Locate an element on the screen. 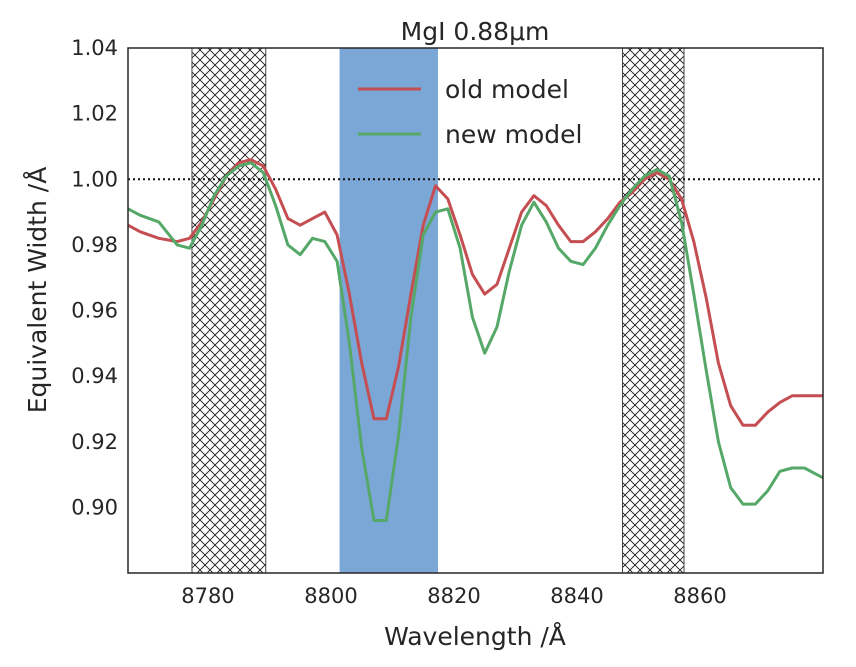 The height and width of the screenshot is (667, 856). x-tick-label: 8780 is located at coordinates (207, 596).